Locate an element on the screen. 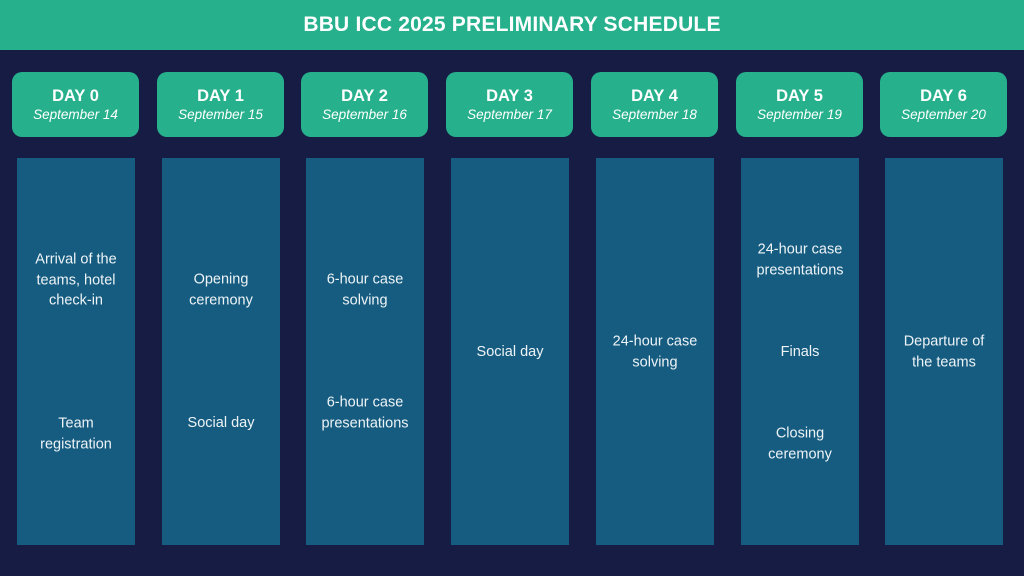 The image size is (1024, 576). day-header-3: DAY 3 September 17 is located at coordinates (509, 104).